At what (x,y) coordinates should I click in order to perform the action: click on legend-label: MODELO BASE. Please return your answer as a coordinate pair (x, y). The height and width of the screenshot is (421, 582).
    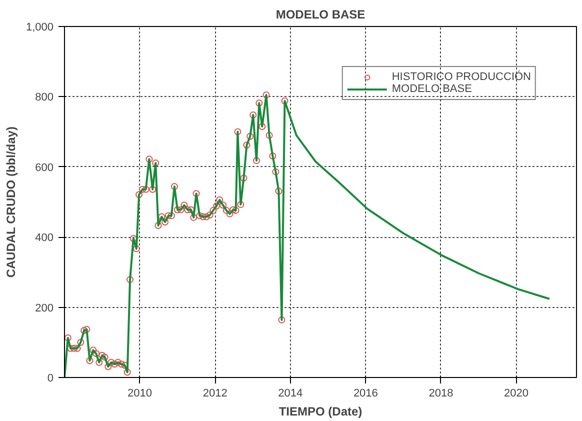
    Looking at the image, I should click on (432, 89).